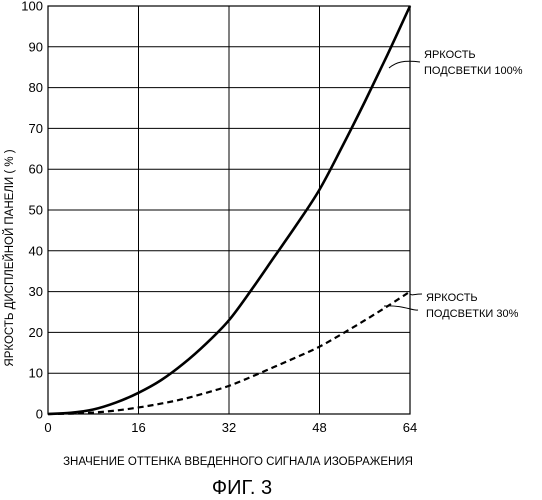  What do you see at coordinates (410, 427) in the screenshot?
I see `x-tick-label: 64` at bounding box center [410, 427].